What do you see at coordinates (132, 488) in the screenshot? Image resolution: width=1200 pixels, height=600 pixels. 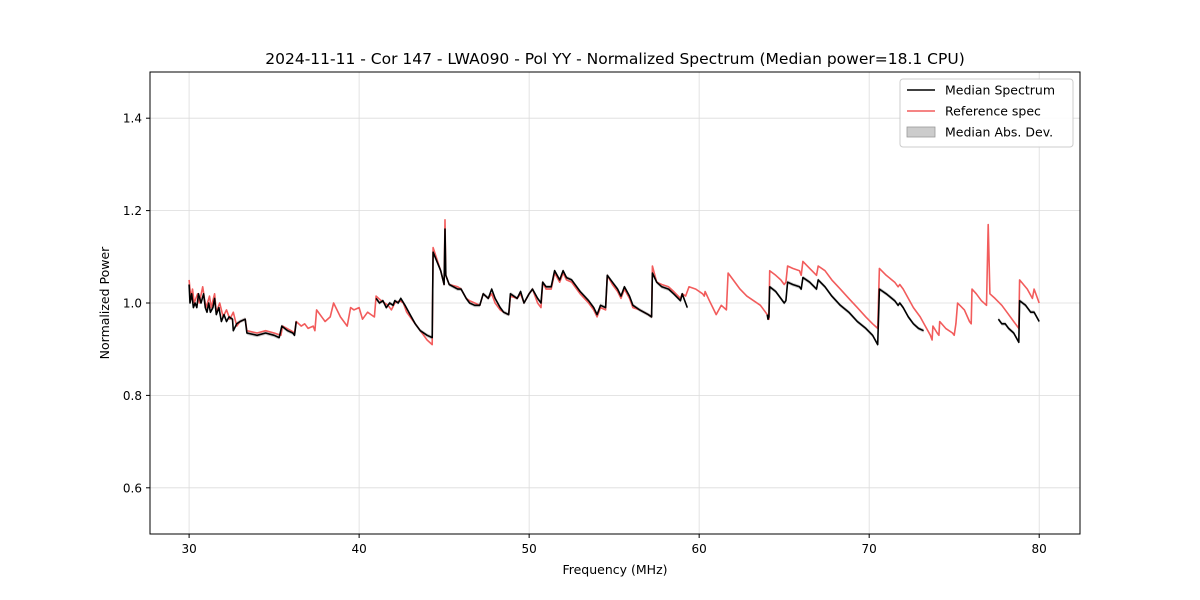 I see `y-tick-label: 0.6` at bounding box center [132, 488].